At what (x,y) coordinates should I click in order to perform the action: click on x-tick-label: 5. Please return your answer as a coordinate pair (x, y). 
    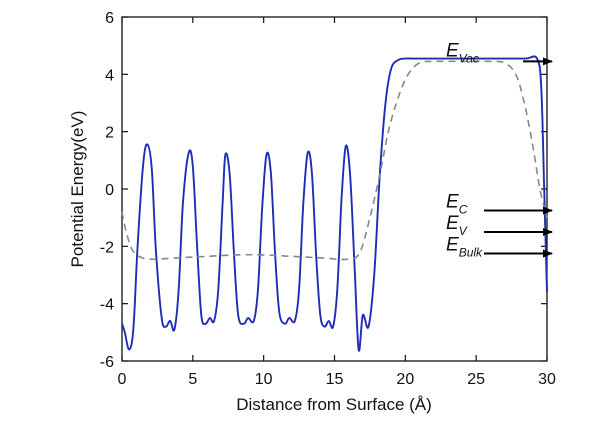
    Looking at the image, I should click on (192, 379).